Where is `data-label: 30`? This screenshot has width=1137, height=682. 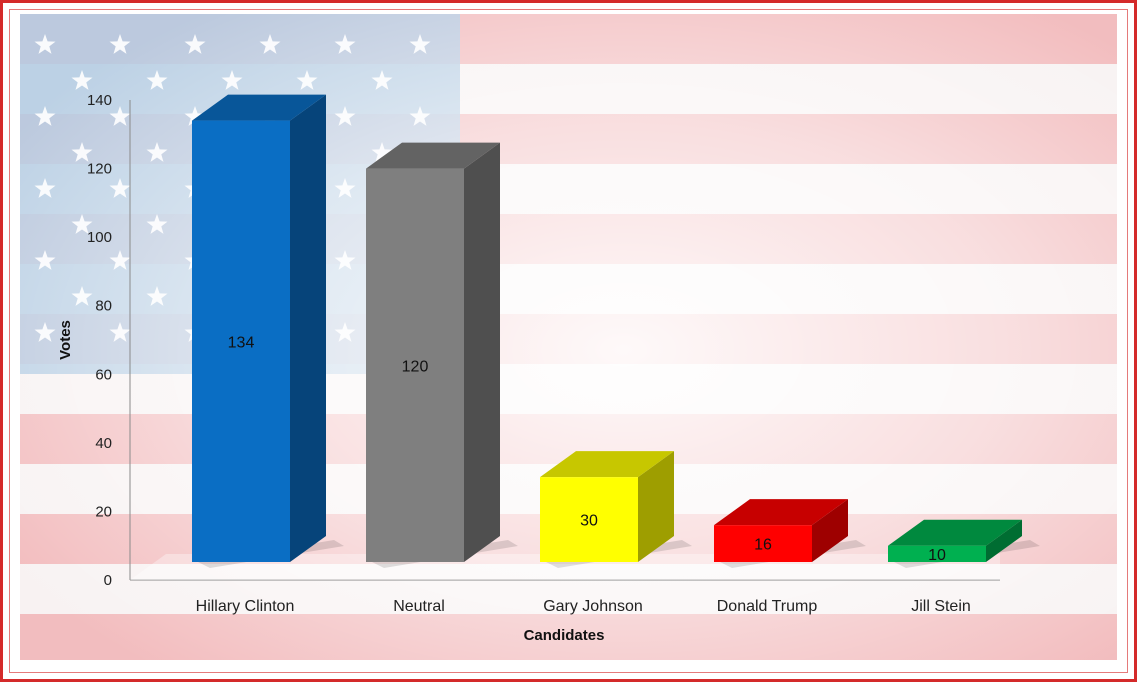
data-label: 30 is located at coordinates (589, 521).